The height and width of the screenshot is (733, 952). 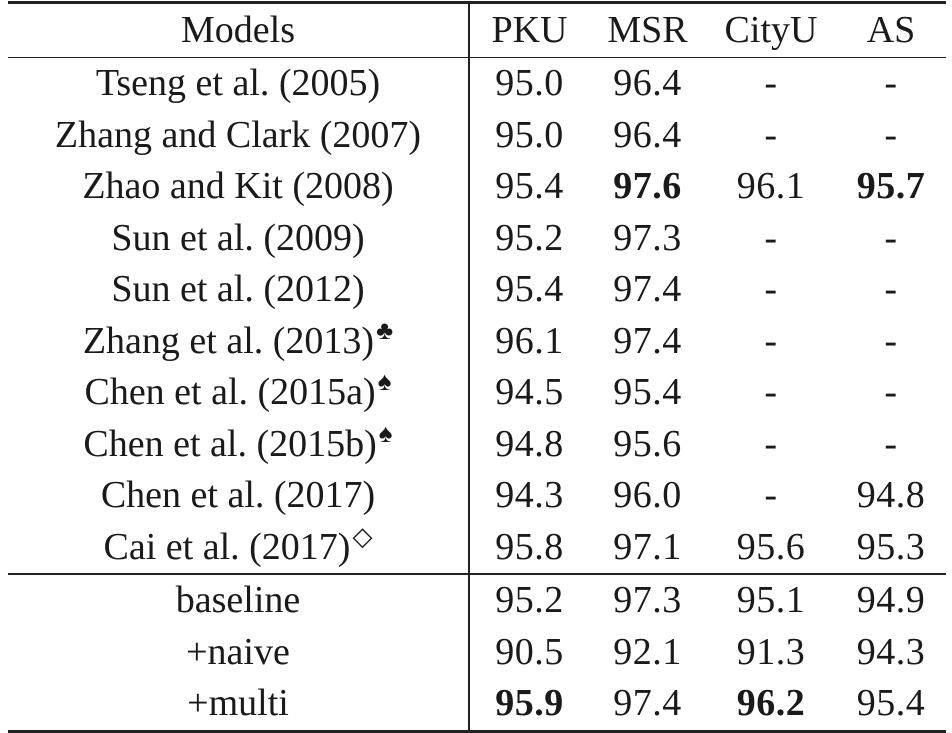 I want to click on model-name-cell: Chen et al. (2015b)♠, so click(x=239, y=444).